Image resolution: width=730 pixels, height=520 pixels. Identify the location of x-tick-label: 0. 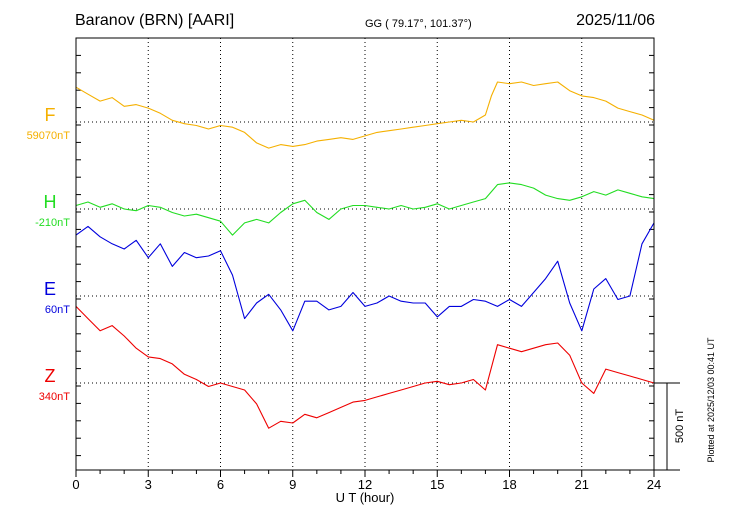
(75, 484).